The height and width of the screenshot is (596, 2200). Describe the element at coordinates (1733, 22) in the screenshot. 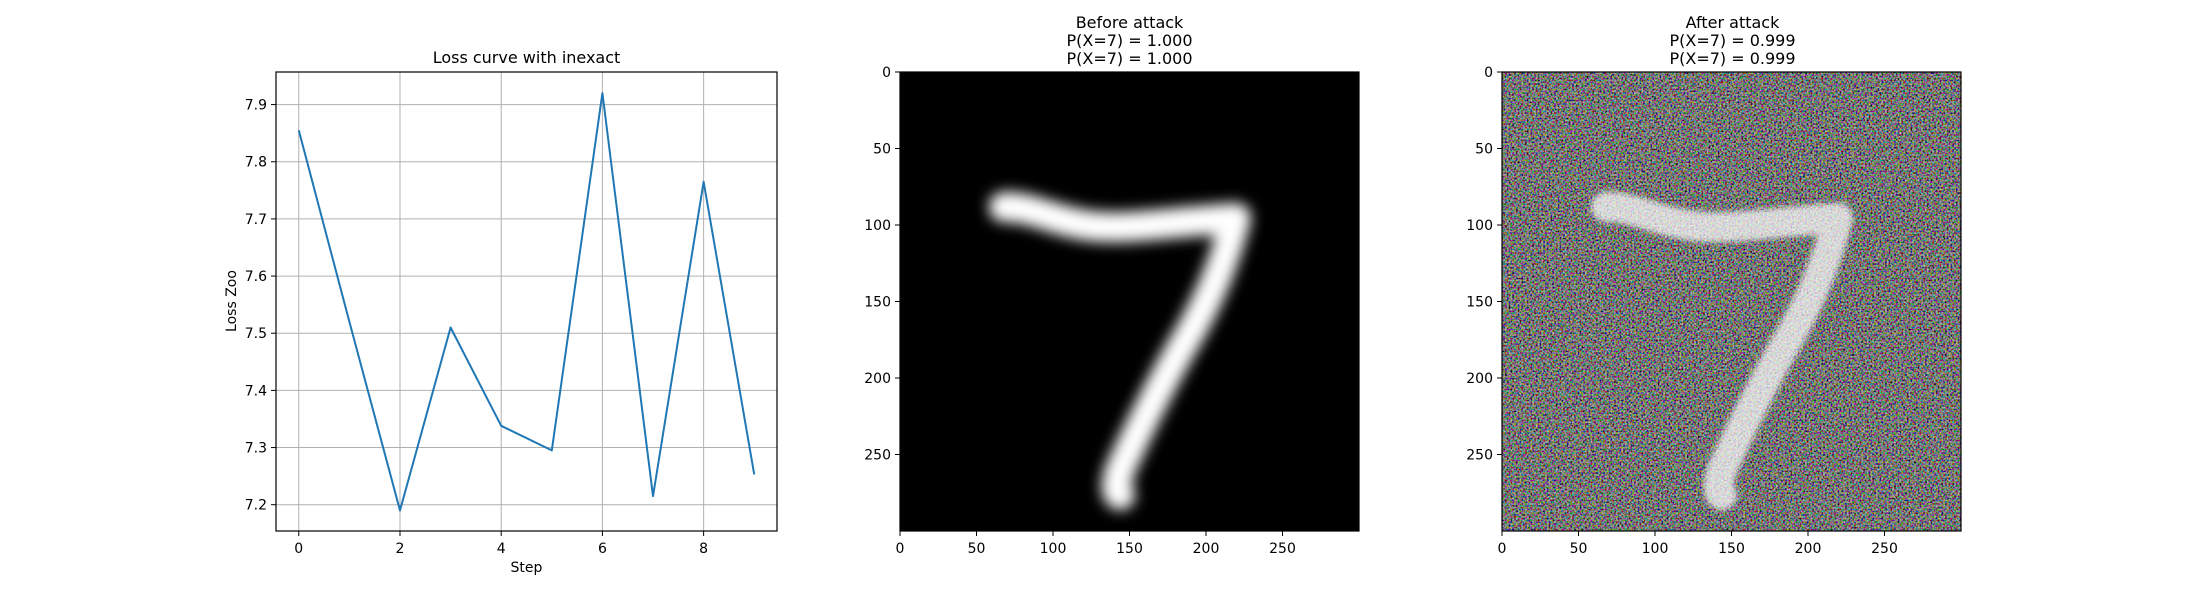

I see `after-attack-title-line-1: After attack` at that location.